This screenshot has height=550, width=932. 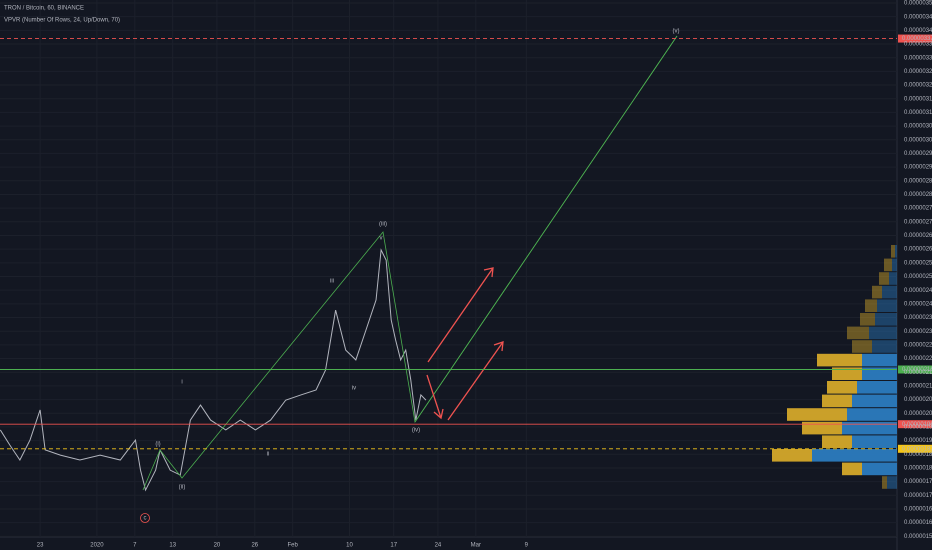 What do you see at coordinates (918, 45) in the screenshot?
I see `y-tick-label: 0.00000335` at bounding box center [918, 45].